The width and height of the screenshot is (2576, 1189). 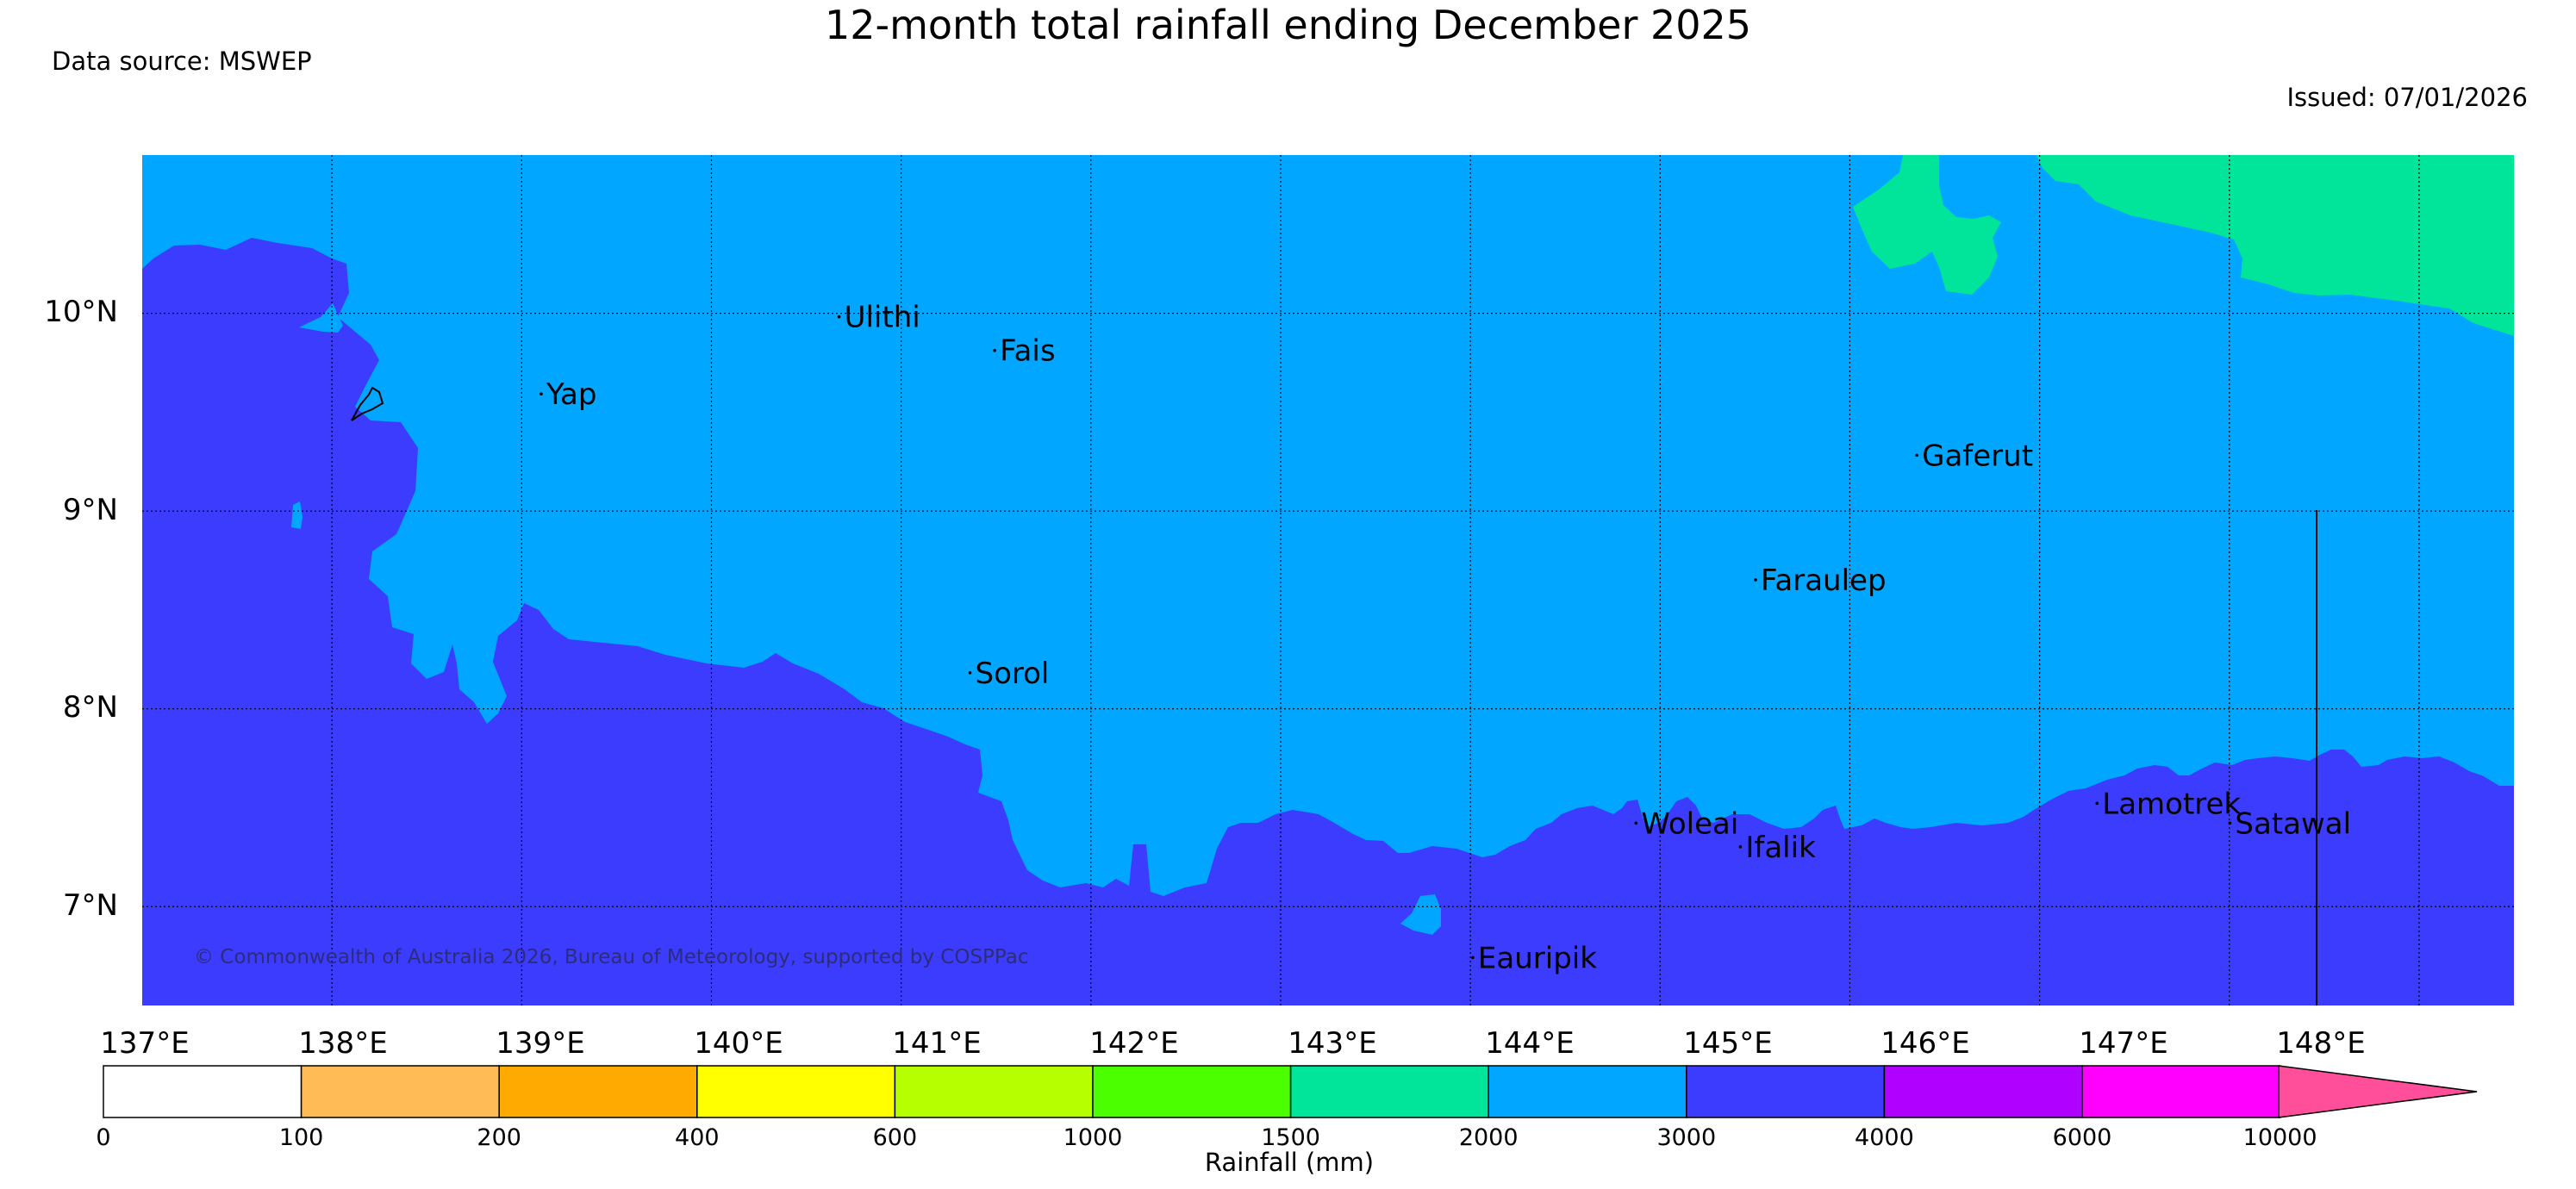 What do you see at coordinates (2097, 803) in the screenshot?
I see `place-marker-lamotrek` at bounding box center [2097, 803].